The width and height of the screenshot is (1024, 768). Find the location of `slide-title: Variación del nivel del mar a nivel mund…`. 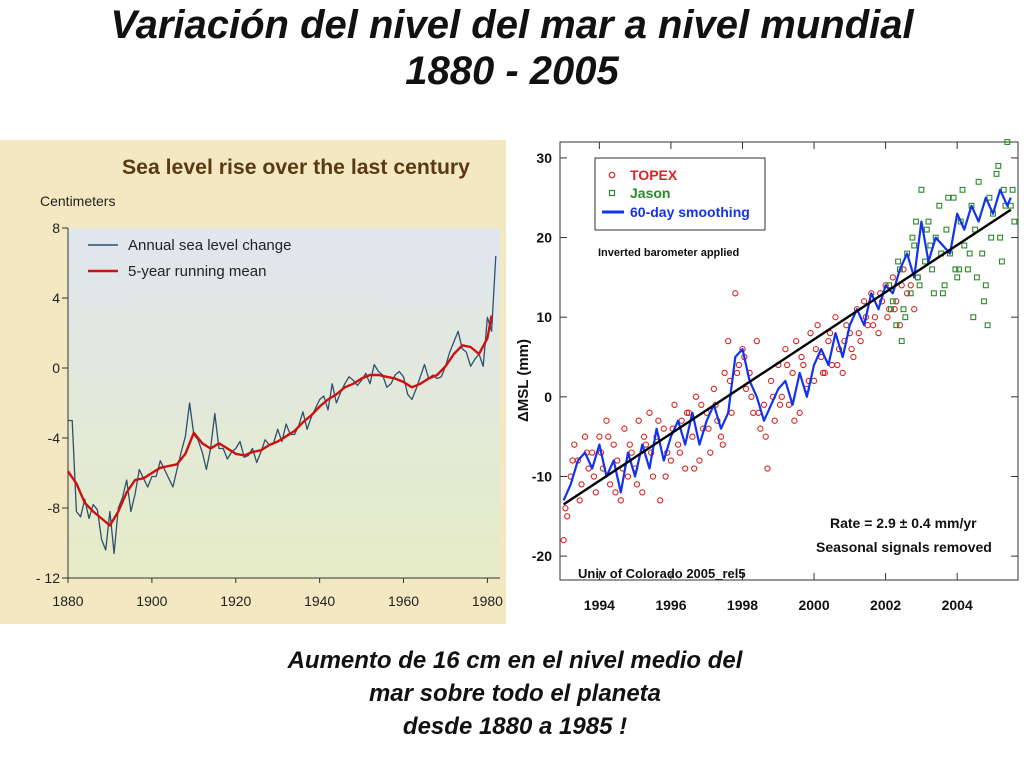

slide-title: Variación del nivel del mar a nivel mund… is located at coordinates (512, 48).